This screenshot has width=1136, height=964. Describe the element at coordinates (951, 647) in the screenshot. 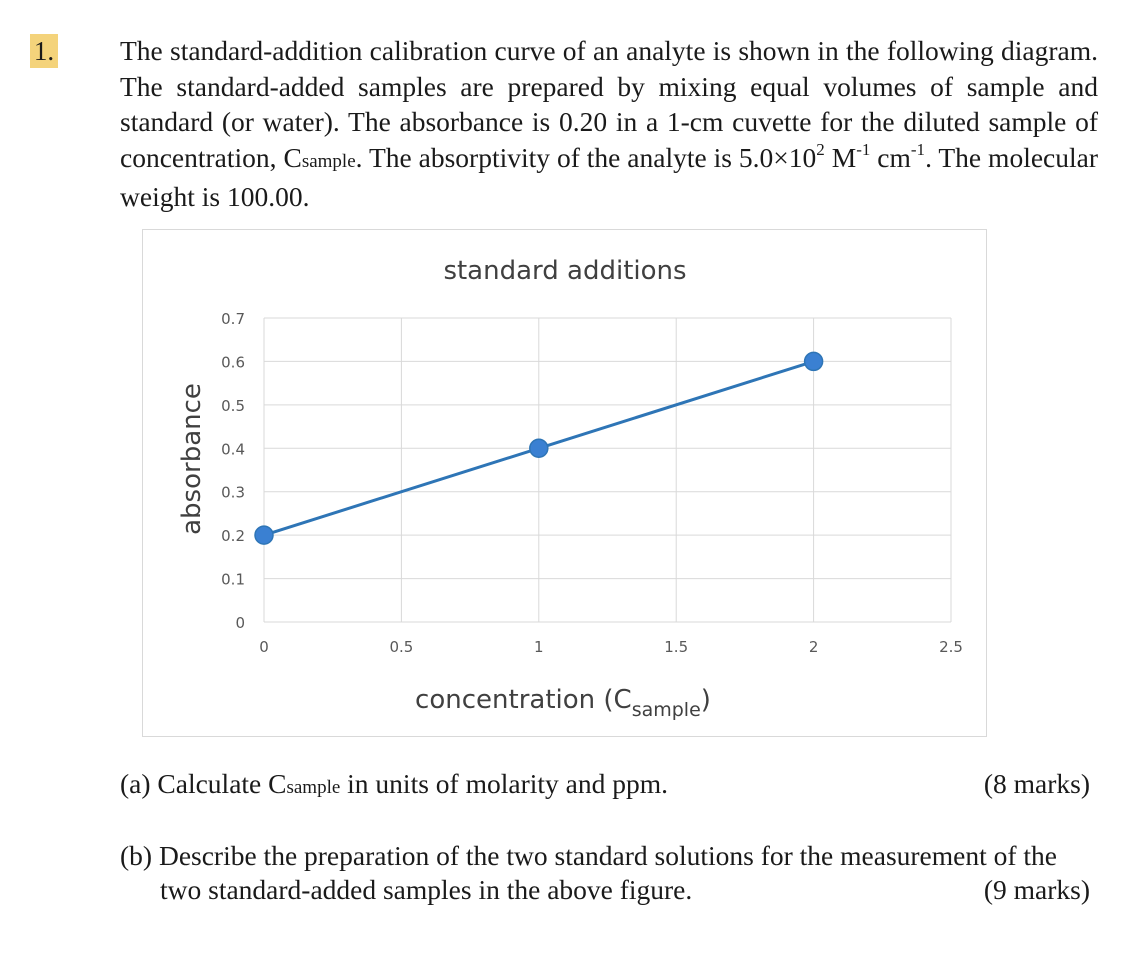

I see `x-tick-label-5: 2.5` at that location.